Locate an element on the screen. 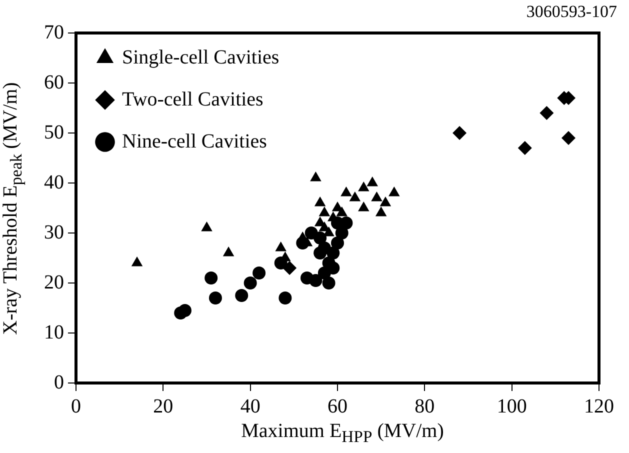  x-axis-title: Maximum E$_{HPP}$ (MV/m) is located at coordinates (342, 433).